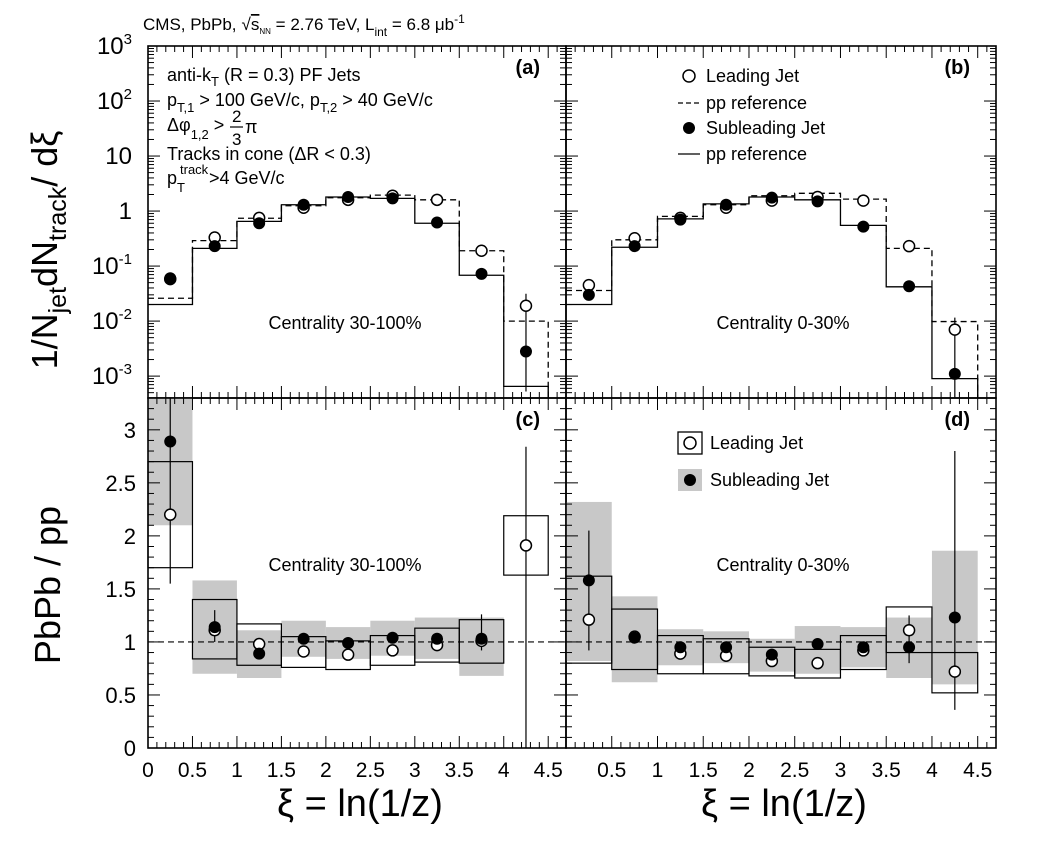 This screenshot has height=850, width=1042. What do you see at coordinates (251, 127) in the screenshot?
I see `pi-symbol: π` at bounding box center [251, 127].